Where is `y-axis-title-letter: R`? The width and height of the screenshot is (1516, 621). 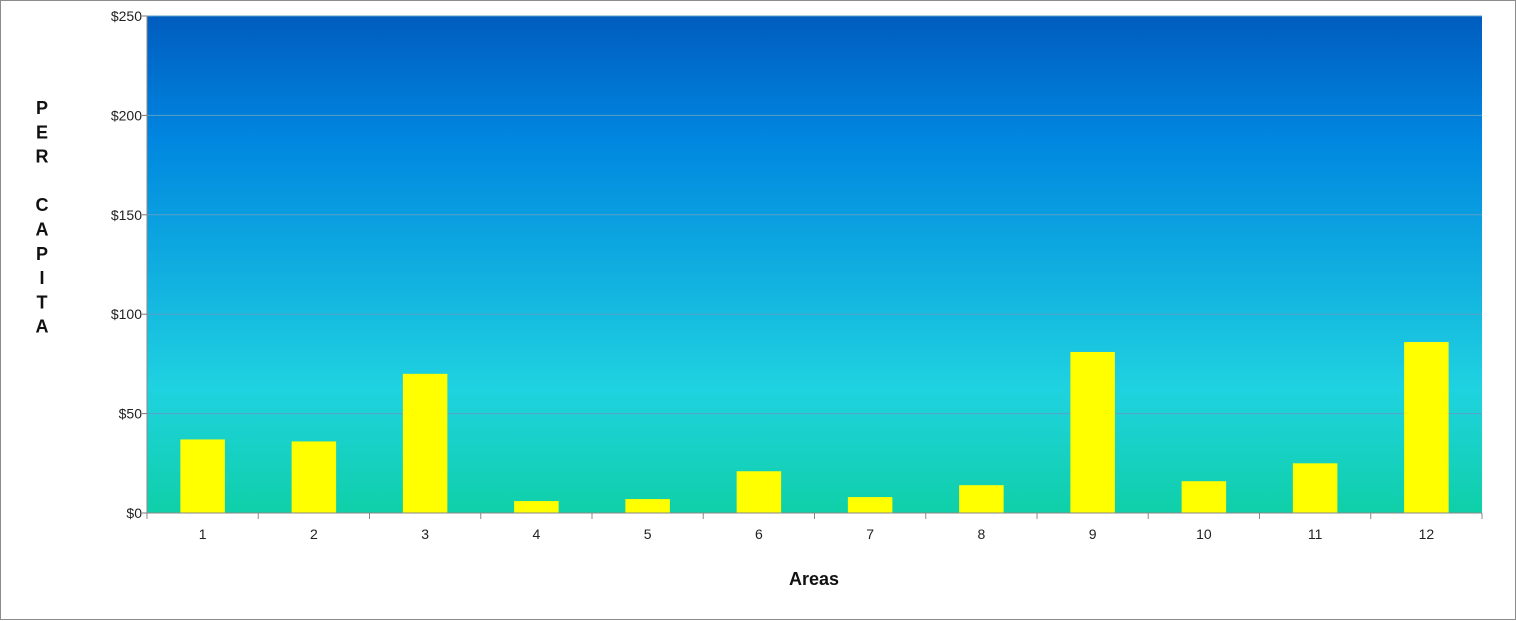
y-axis-title-letter: R is located at coordinates (42, 157).